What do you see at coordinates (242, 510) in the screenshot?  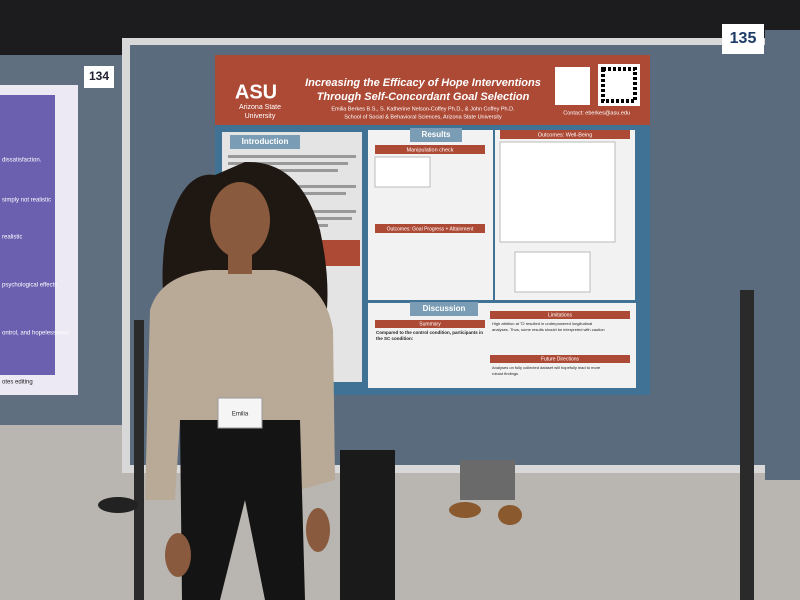 I see `pants` at bounding box center [242, 510].